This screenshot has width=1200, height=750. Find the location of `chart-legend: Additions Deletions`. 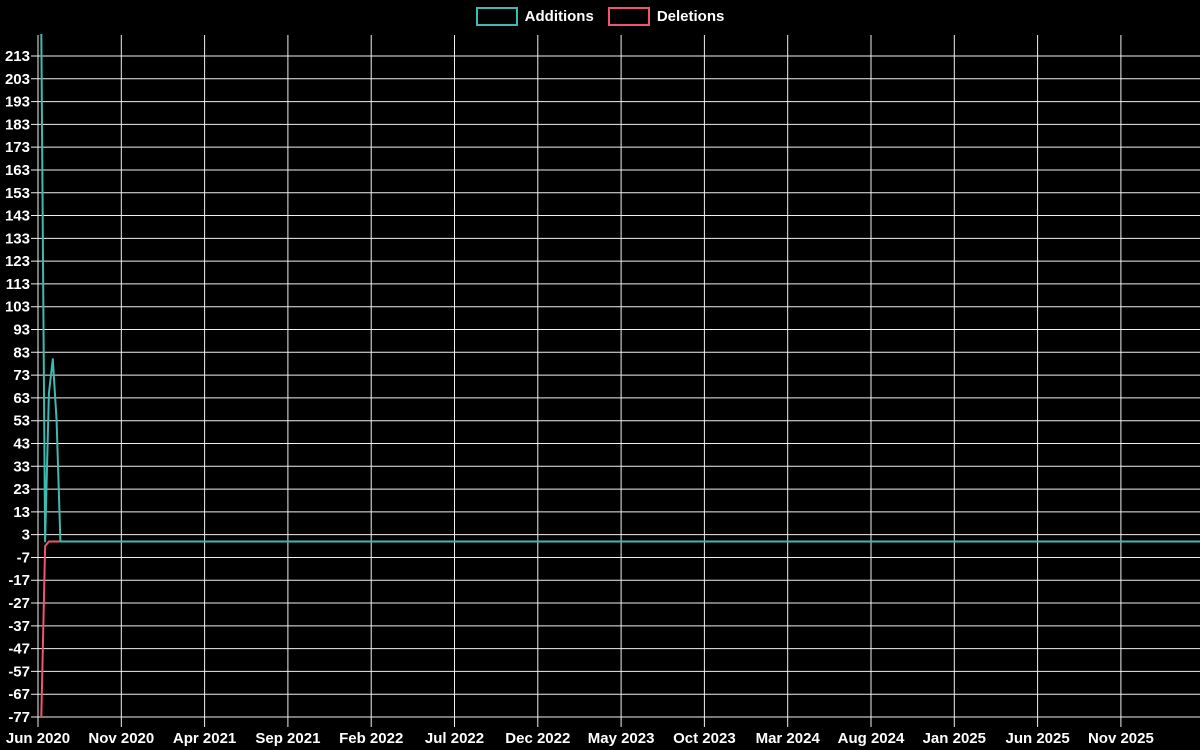

chart-legend: Additions Deletions is located at coordinates (600, 16).